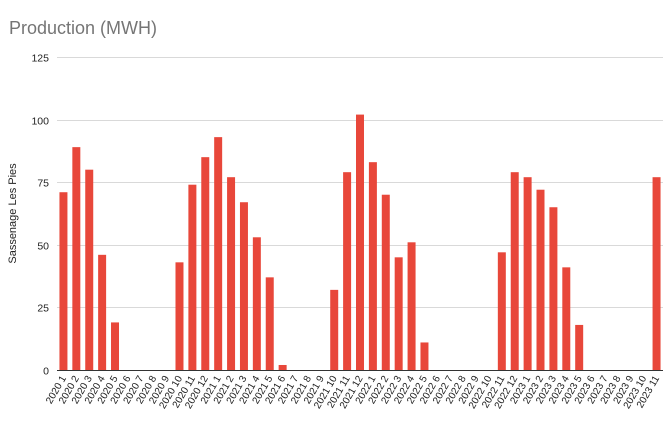  I want to click on y-tick-label: 0, so click(46, 372).